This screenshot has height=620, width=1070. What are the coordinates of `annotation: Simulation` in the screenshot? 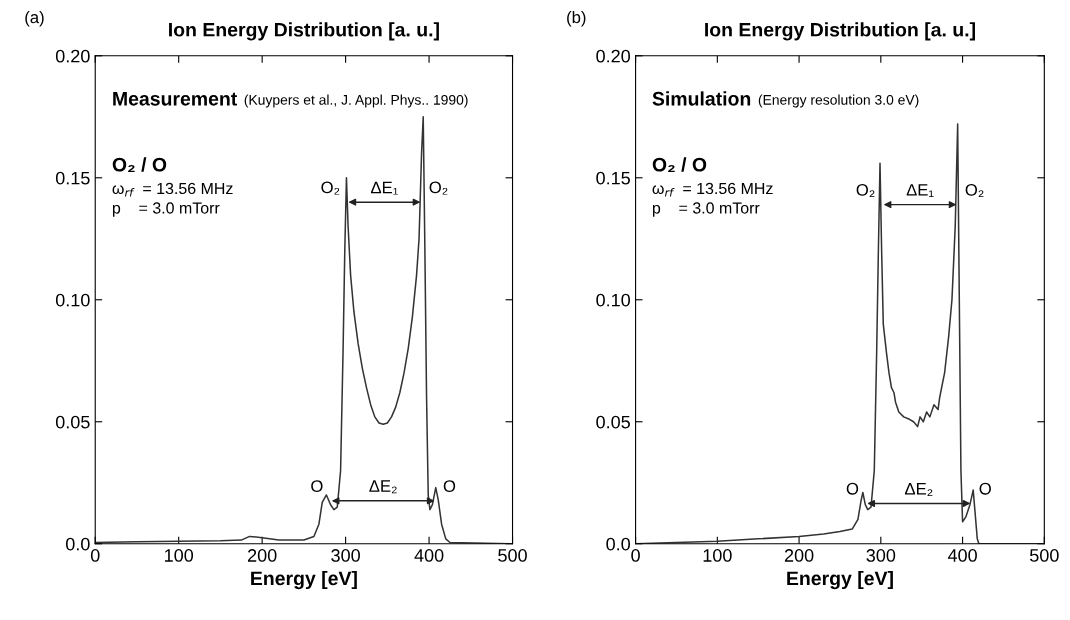 It's located at (701, 98).